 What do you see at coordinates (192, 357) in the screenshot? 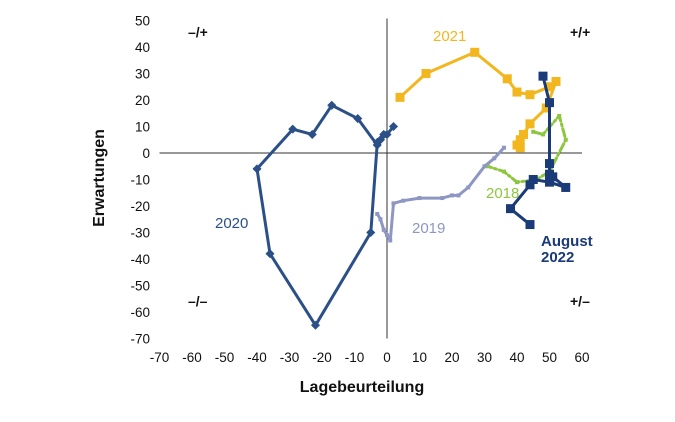
I see `x-tick-label: -60` at bounding box center [192, 357].